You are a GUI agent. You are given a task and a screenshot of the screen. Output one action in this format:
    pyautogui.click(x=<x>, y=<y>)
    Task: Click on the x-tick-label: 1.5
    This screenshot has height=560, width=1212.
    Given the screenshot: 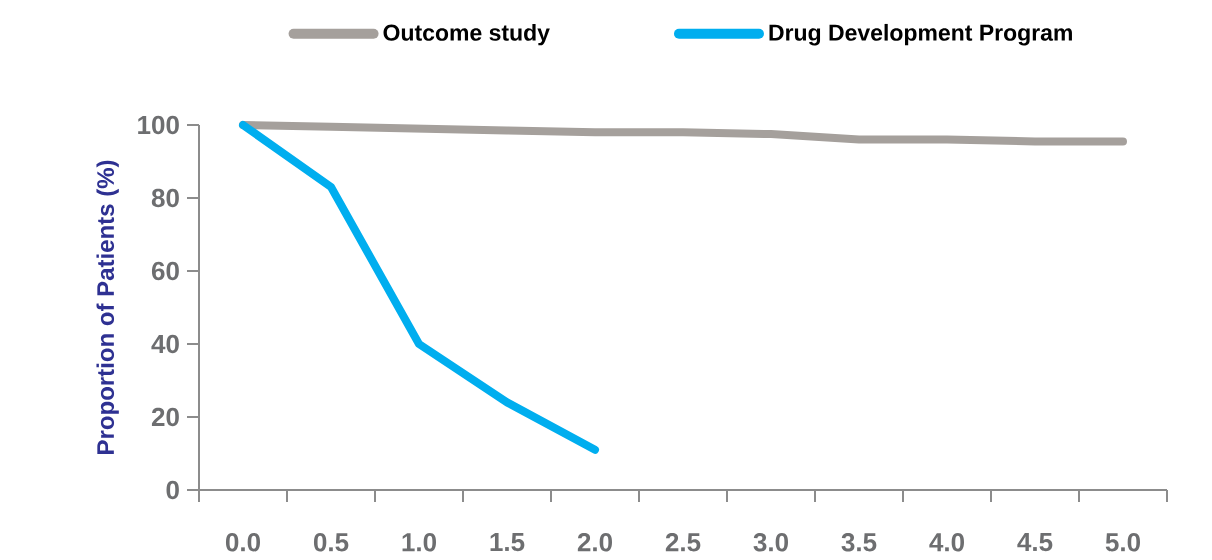 What is the action you would take?
    pyautogui.click(x=507, y=542)
    